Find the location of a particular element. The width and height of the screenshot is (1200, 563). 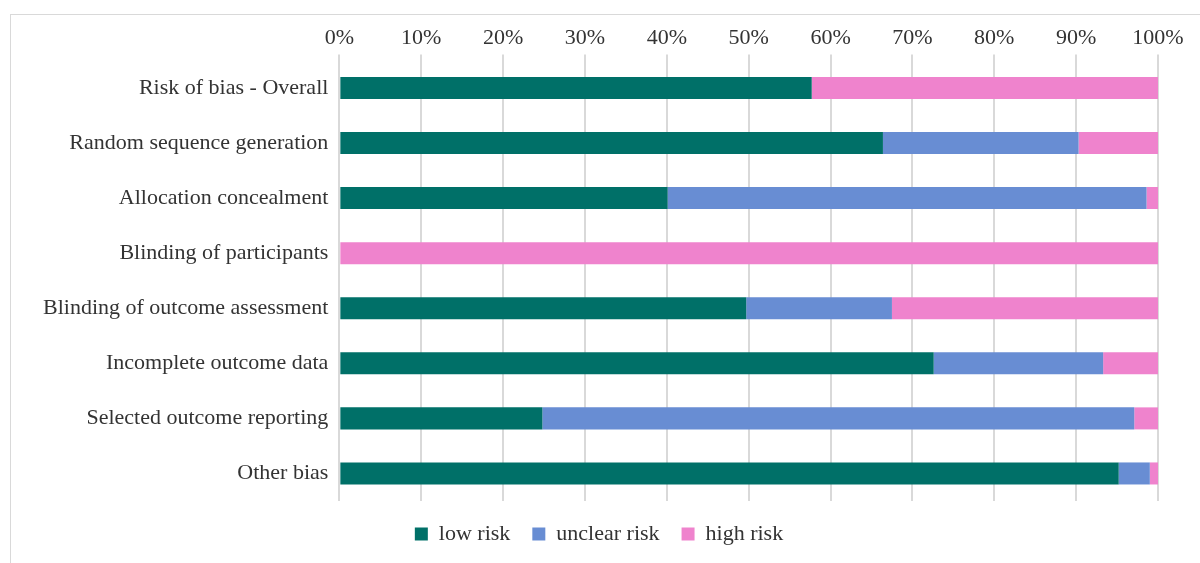

x-tick-label: 0% is located at coordinates (339, 36).